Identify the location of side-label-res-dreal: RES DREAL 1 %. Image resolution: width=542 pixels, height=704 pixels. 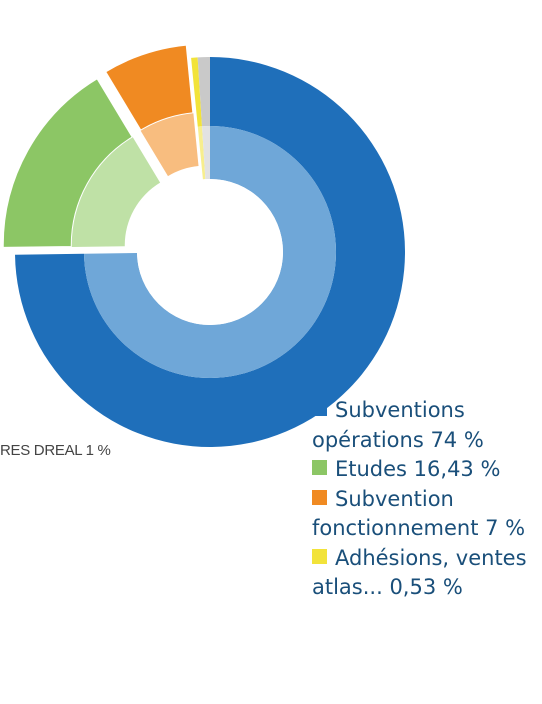
(55, 450).